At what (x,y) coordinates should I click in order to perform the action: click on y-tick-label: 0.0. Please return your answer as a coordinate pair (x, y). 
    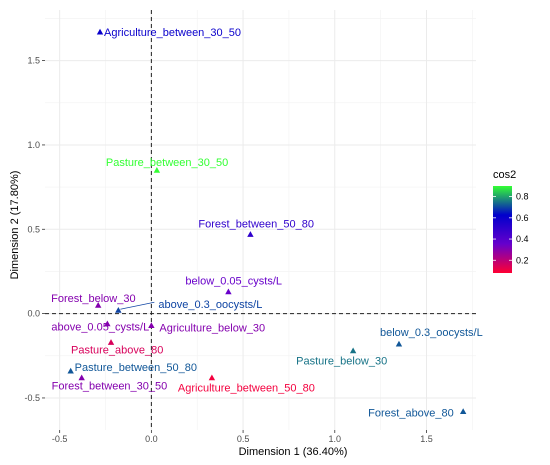
    Looking at the image, I should click on (33, 314).